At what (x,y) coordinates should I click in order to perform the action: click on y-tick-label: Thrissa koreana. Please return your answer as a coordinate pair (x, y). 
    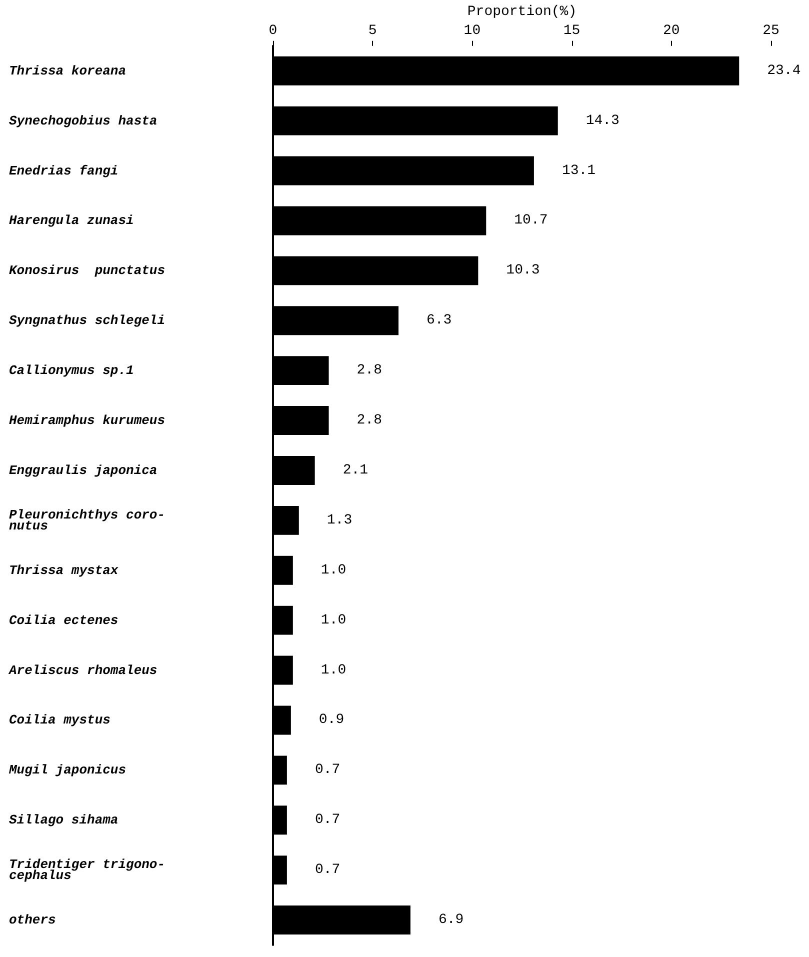
    Looking at the image, I should click on (67, 70).